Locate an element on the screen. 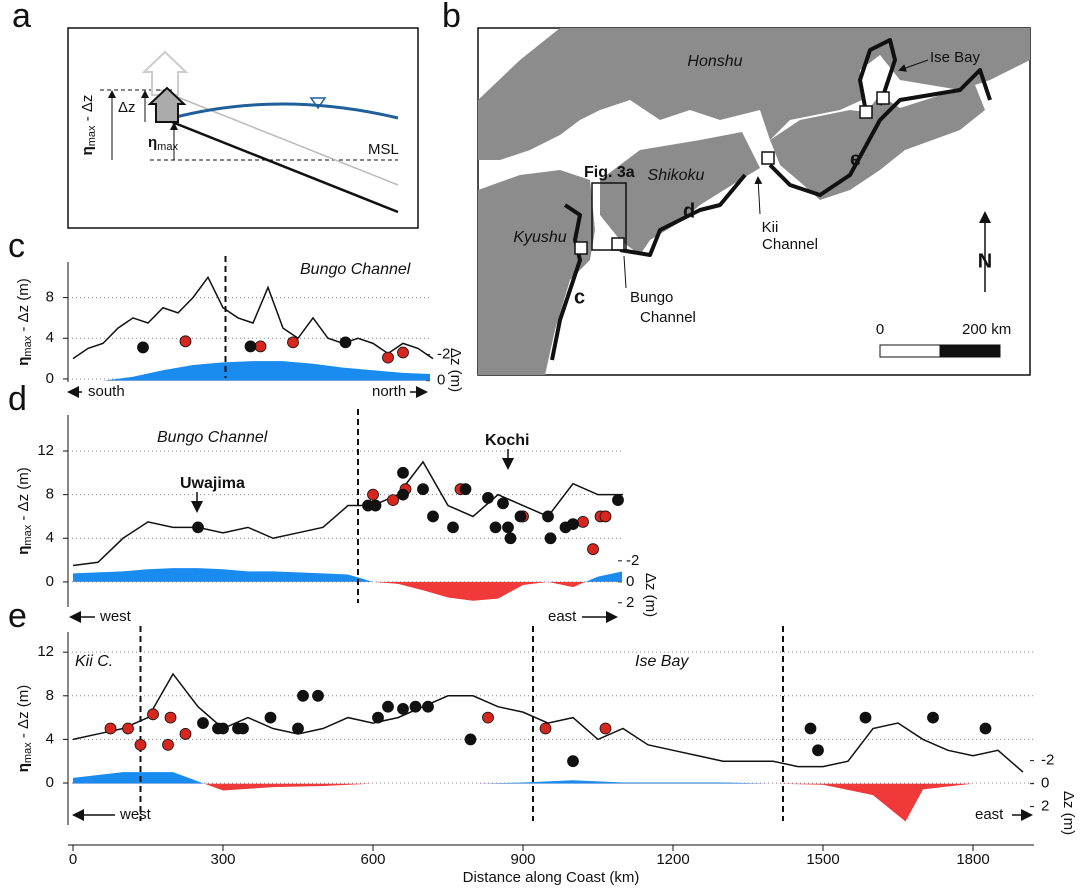 The width and height of the screenshot is (1084, 888). annotation: Kii C. is located at coordinates (94, 661).